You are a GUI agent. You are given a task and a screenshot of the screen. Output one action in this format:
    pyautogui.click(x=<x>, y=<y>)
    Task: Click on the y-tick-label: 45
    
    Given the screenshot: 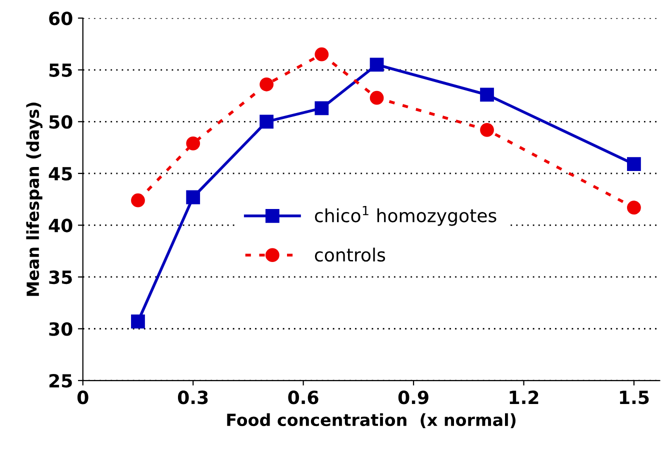 What is the action you would take?
    pyautogui.click(x=60, y=174)
    